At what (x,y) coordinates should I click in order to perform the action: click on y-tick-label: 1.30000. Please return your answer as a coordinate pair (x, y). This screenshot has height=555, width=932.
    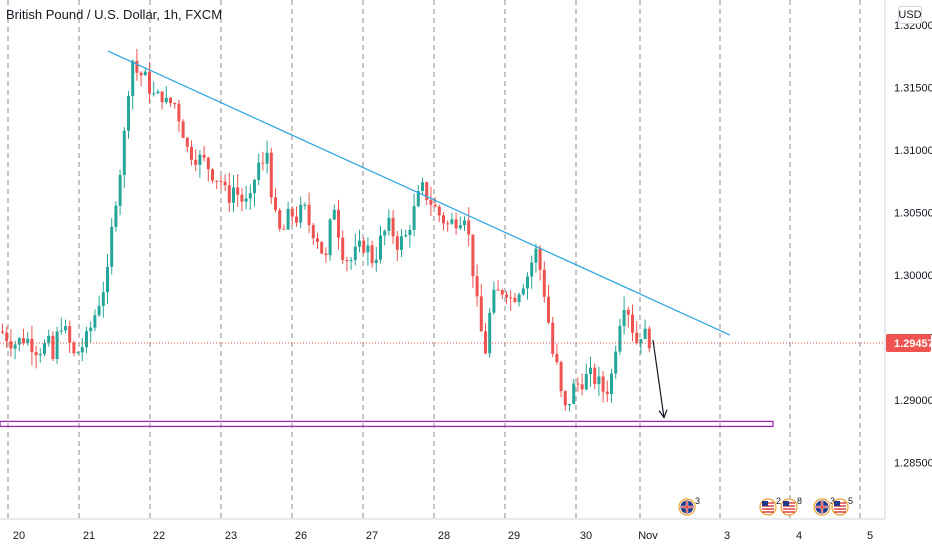
    Looking at the image, I should click on (913, 276).